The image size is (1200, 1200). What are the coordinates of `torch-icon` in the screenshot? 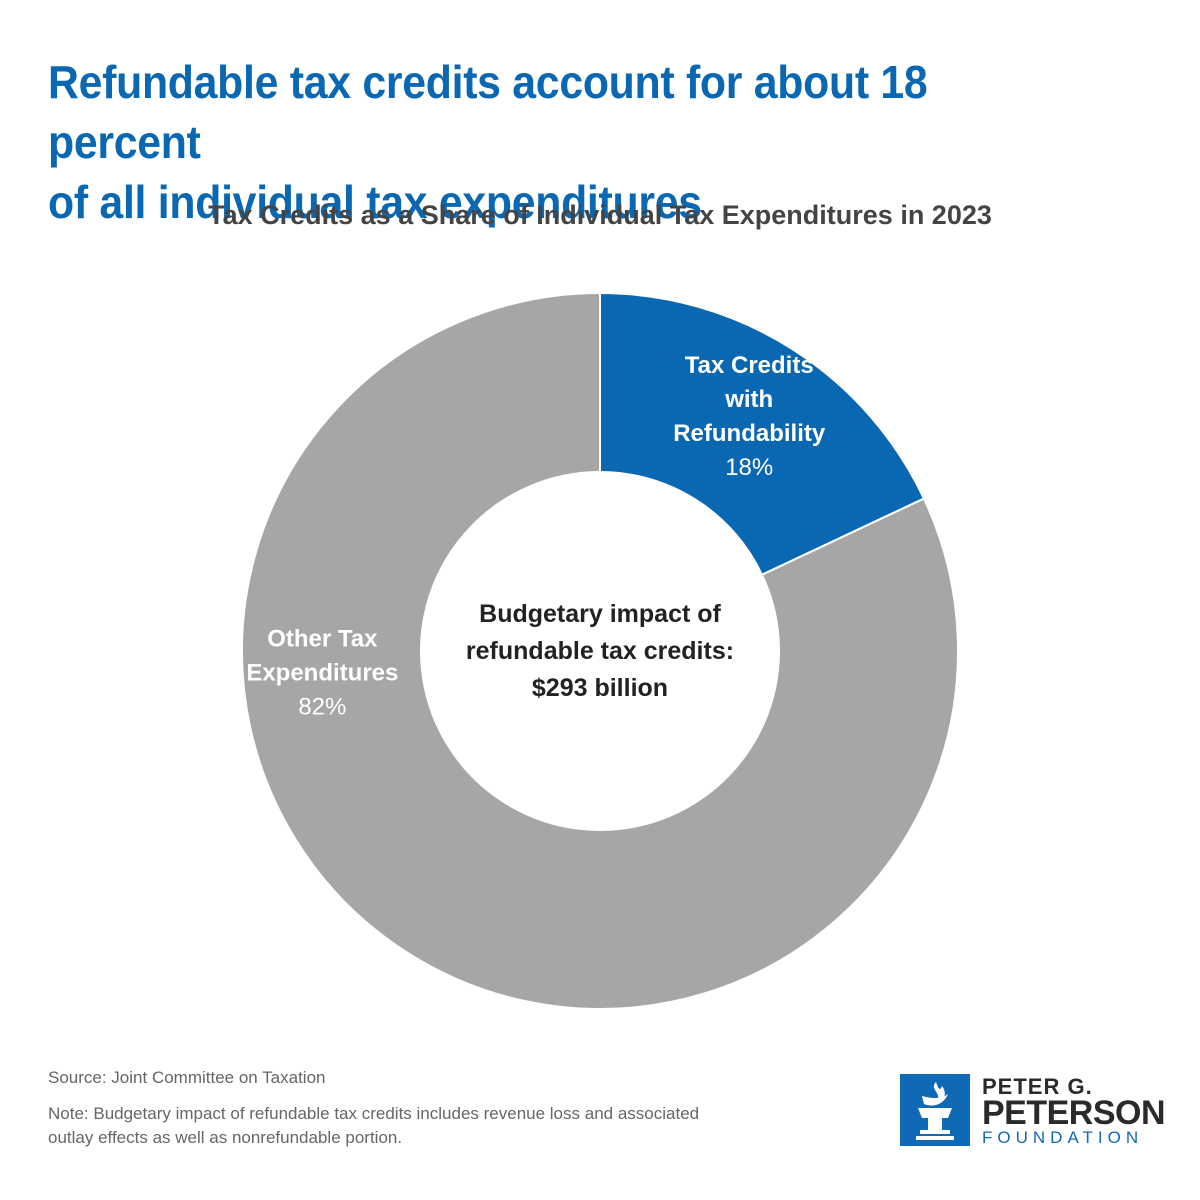 It's located at (935, 1111).